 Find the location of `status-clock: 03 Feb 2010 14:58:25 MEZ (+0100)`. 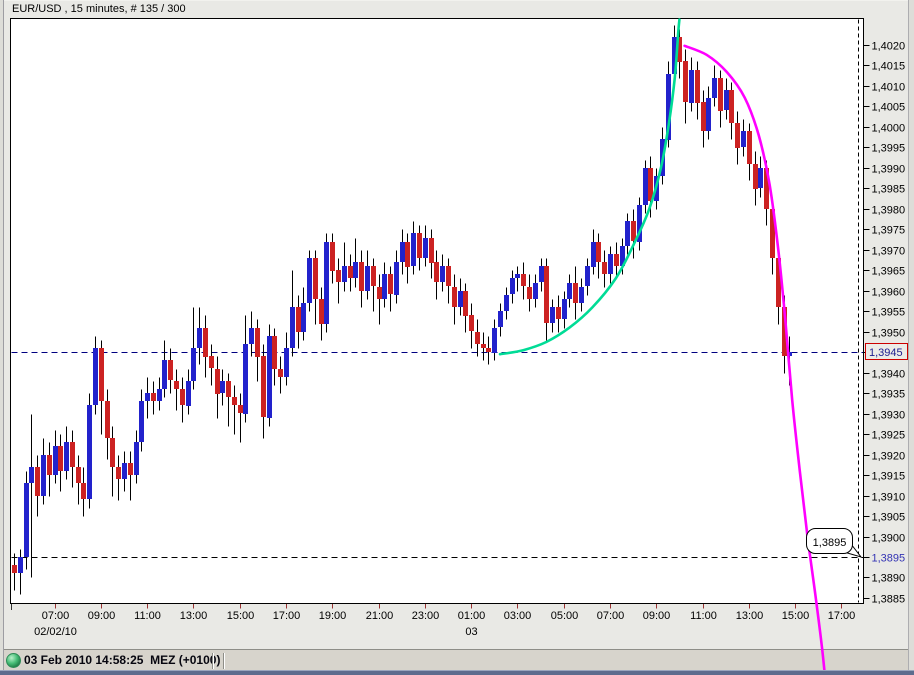

status-clock: 03 Feb 2010 14:58:25 MEZ (+0100) is located at coordinates (122, 660).